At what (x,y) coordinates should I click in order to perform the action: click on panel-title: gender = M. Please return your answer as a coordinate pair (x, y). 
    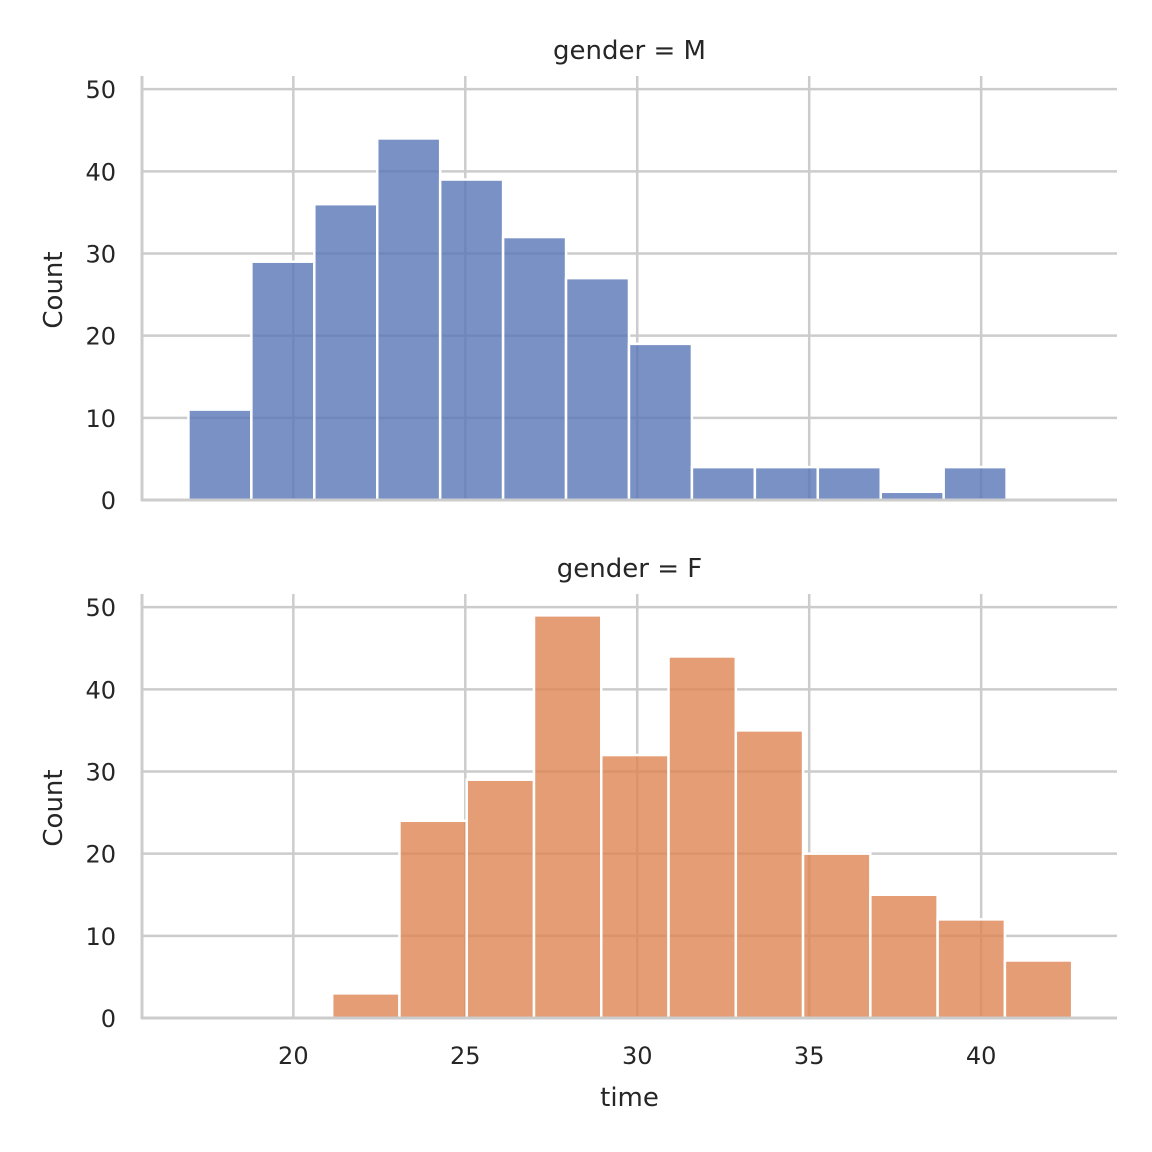
    Looking at the image, I should click on (629, 51).